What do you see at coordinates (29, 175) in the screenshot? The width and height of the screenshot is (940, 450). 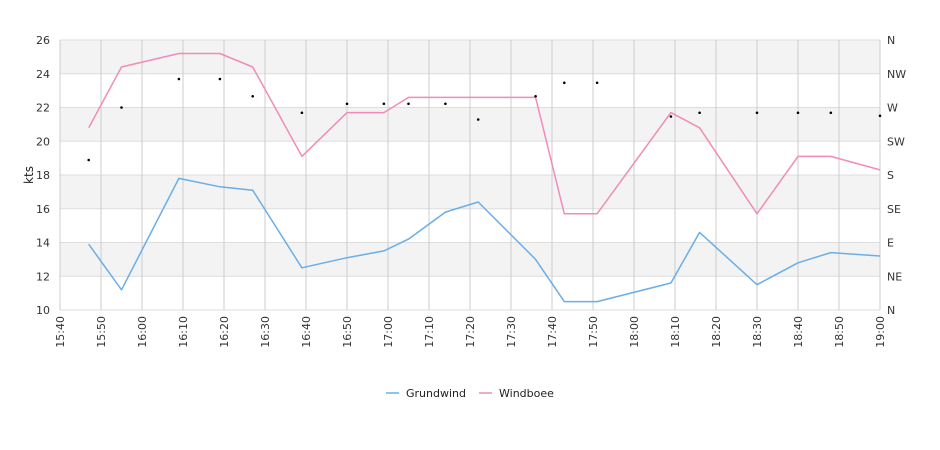 I see `y-axis-title: kts` at bounding box center [29, 175].